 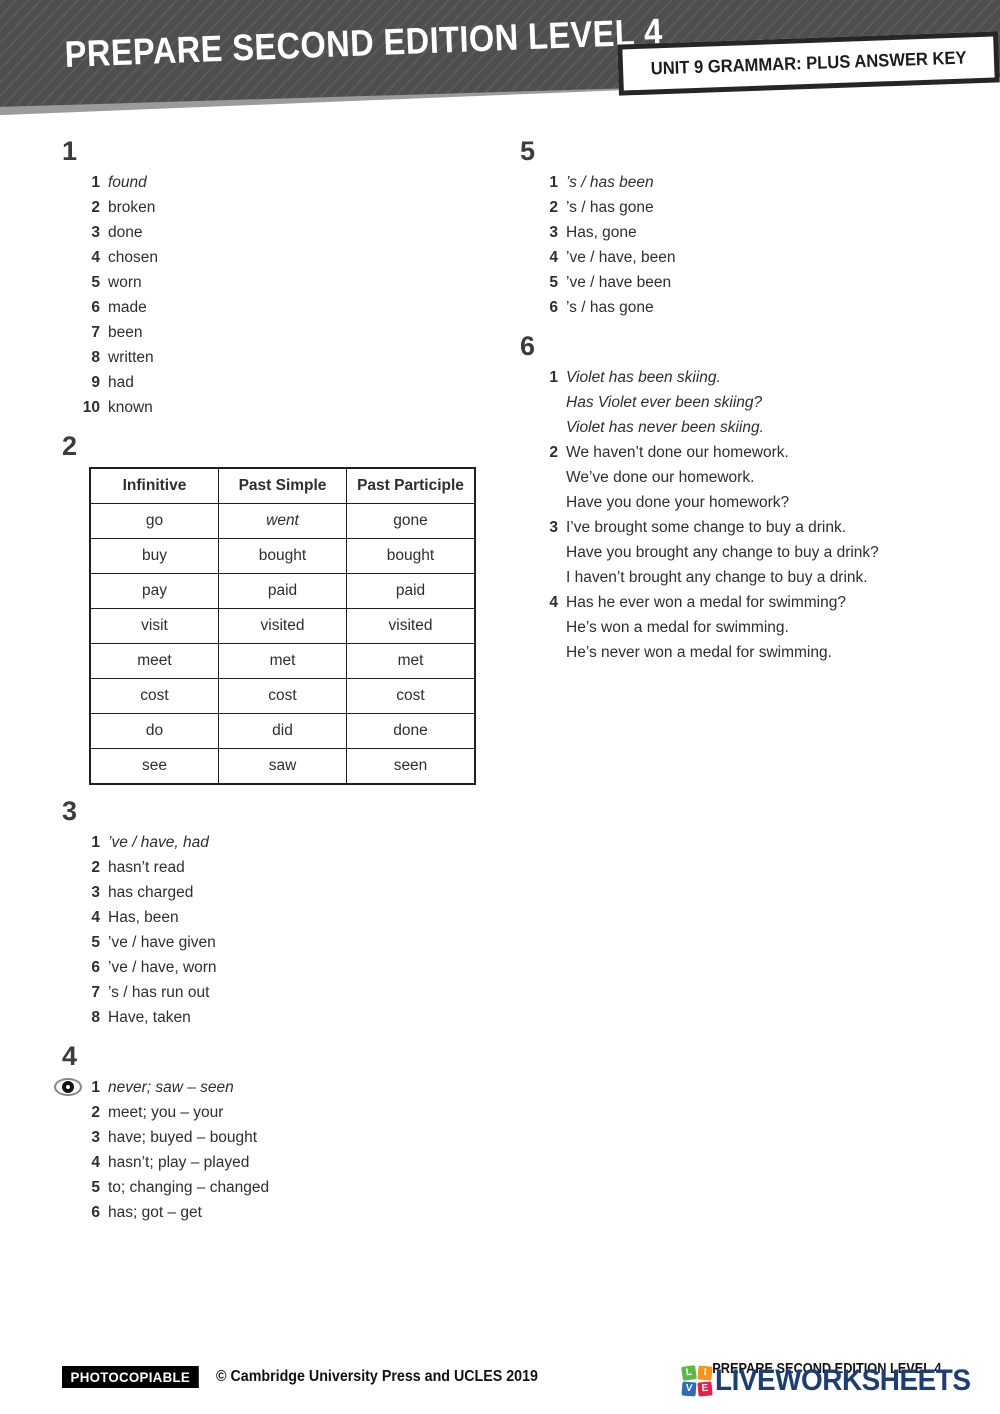 What do you see at coordinates (282, 731) in the screenshot?
I see `table-cell: did` at bounding box center [282, 731].